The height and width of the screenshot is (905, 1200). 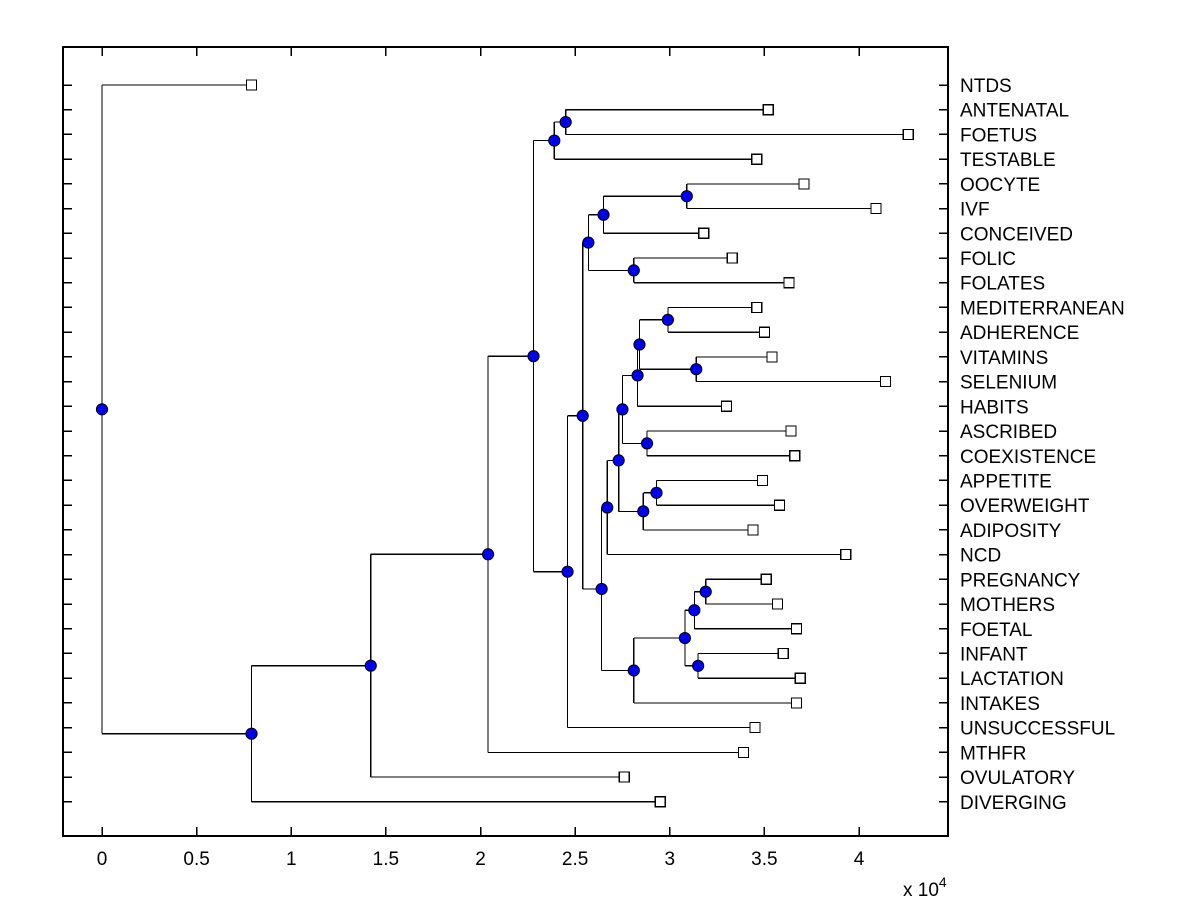 I want to click on internal-node-marker-n14, so click(x=601, y=589).